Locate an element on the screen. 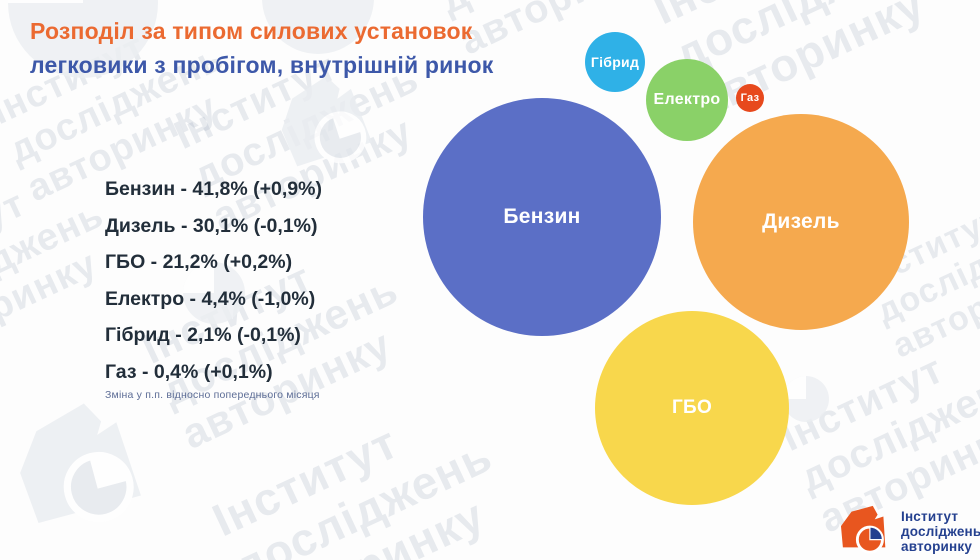 The image size is (980, 560). stat-line: Дизель - 30,1% (-0,1%) is located at coordinates (211, 225).